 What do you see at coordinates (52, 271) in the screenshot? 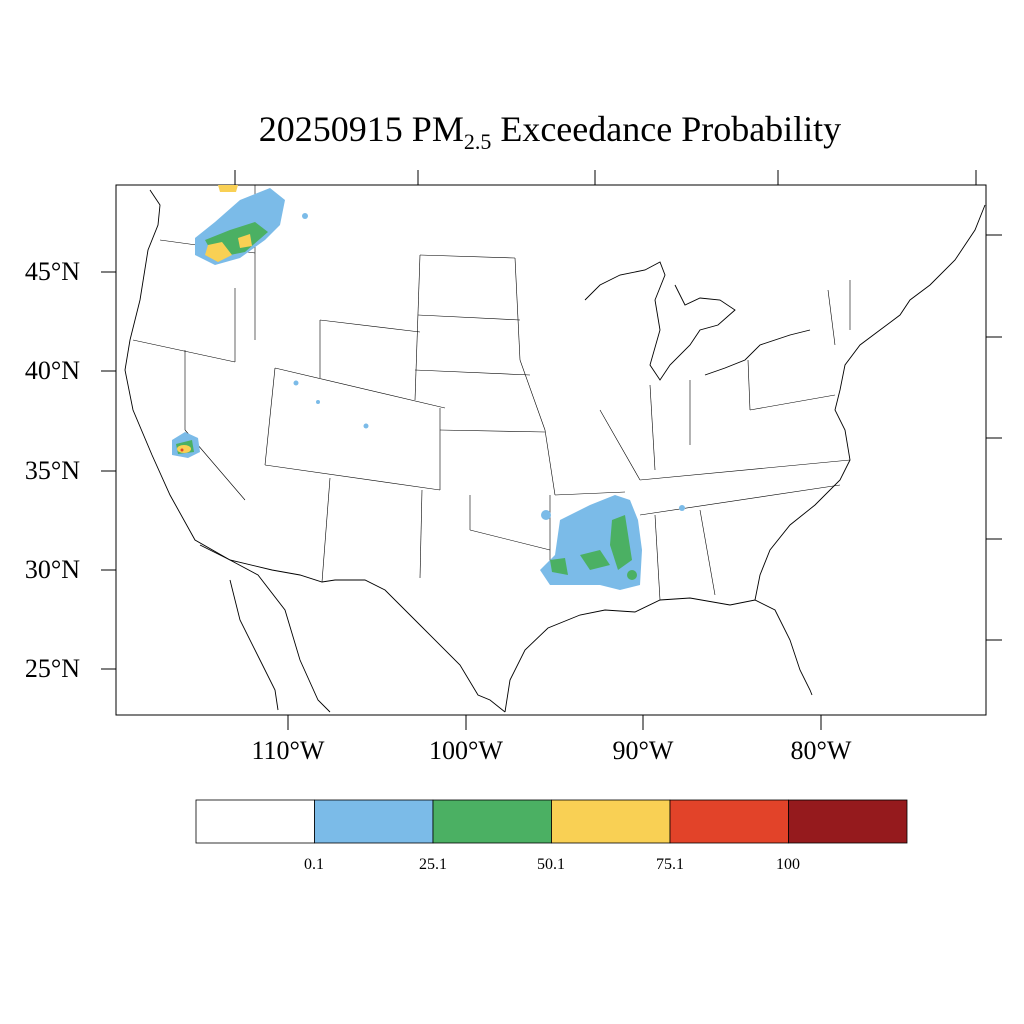
I see `lat-label-45n: 45°N` at bounding box center [52, 271].